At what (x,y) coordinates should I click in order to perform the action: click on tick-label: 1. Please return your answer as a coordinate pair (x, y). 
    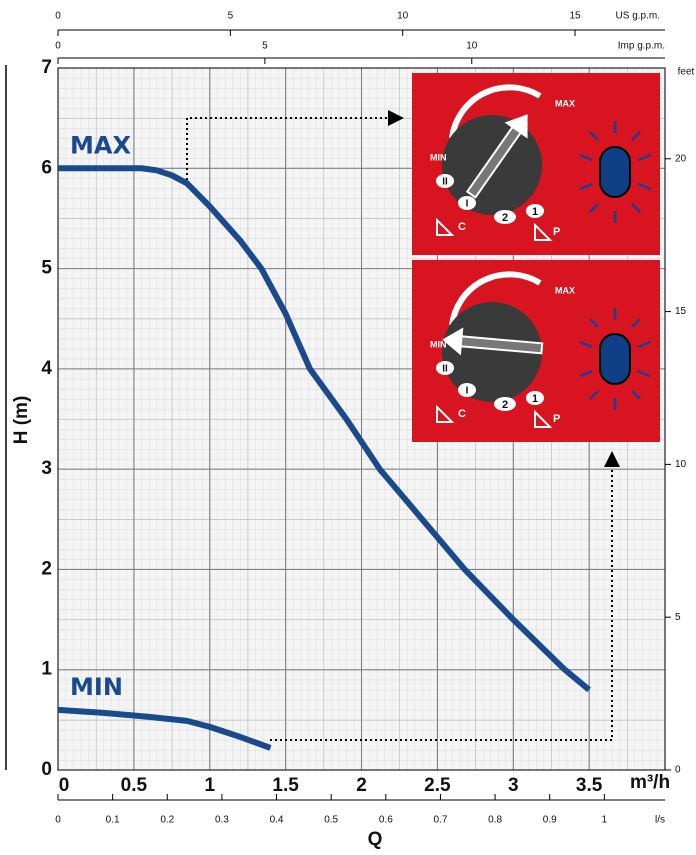
    Looking at the image, I should click on (605, 820).